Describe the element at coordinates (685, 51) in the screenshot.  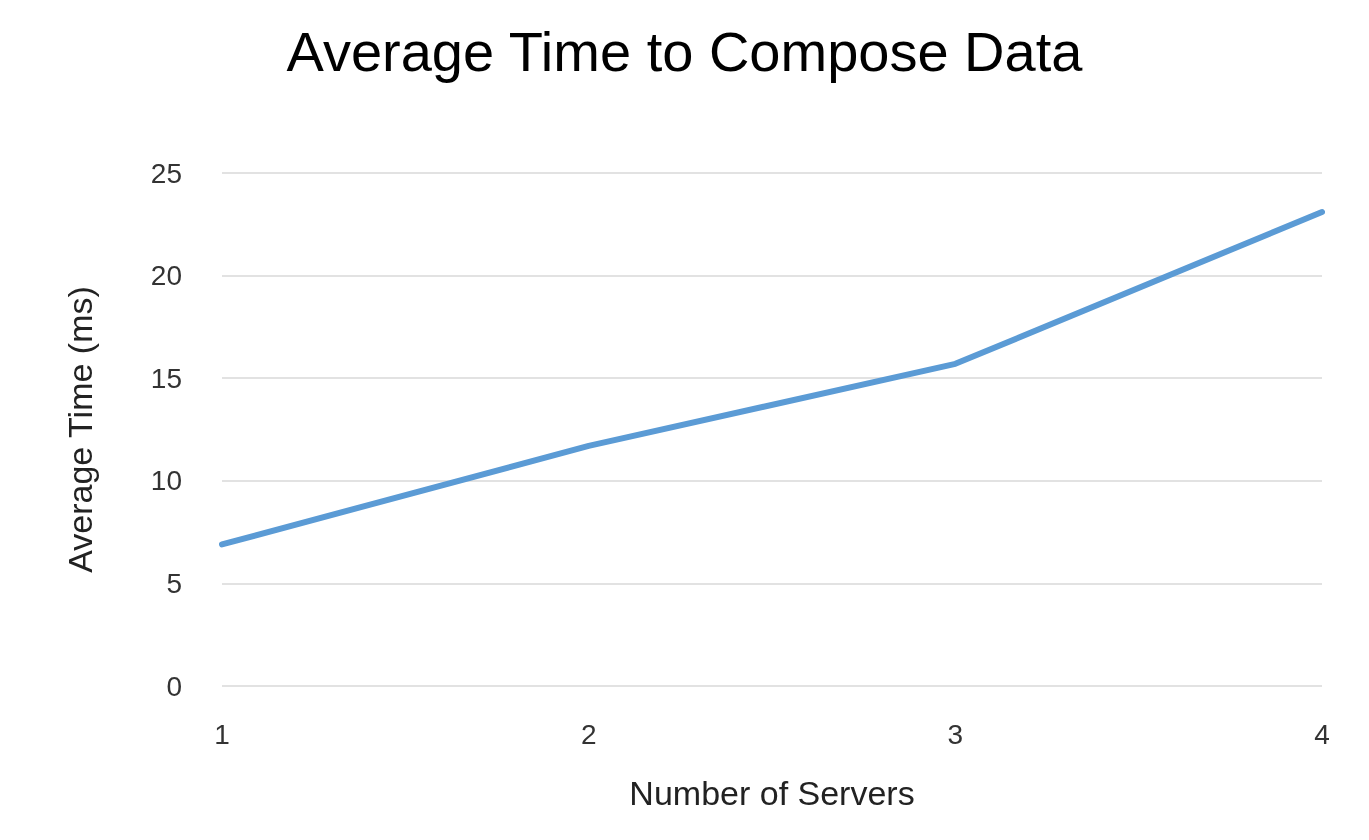
I see `chart-title: Average Time to Compose Data` at that location.